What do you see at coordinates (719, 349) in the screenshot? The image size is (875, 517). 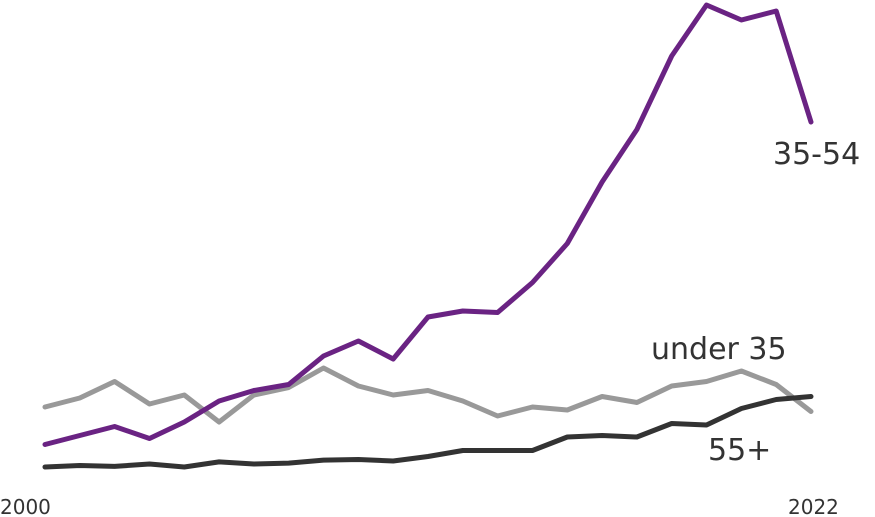 I see `series-label-under-35: under 35` at bounding box center [719, 349].